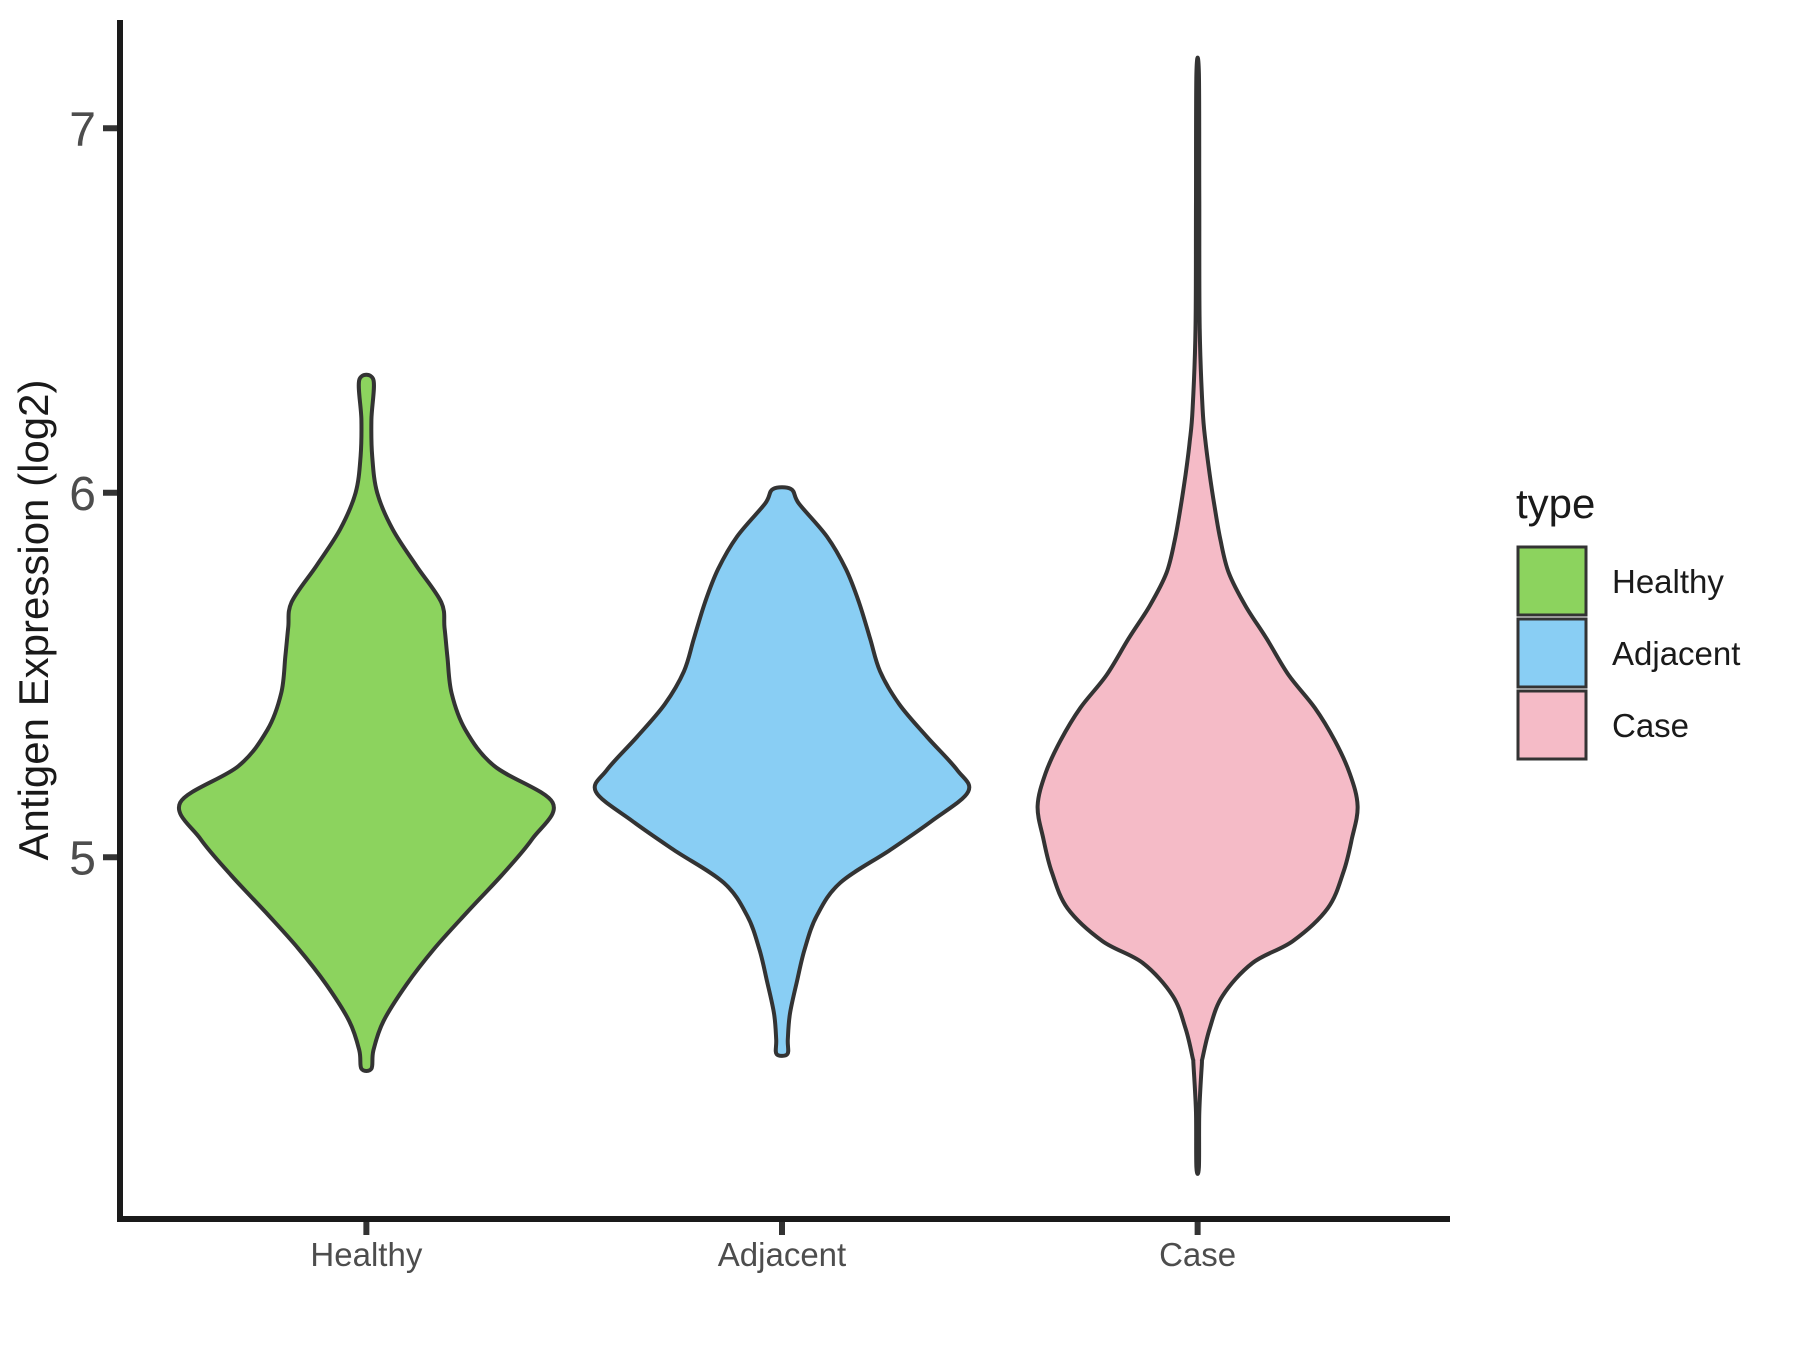  Describe the element at coordinates (1552, 581) in the screenshot. I see `legend-key-healthy` at that location.